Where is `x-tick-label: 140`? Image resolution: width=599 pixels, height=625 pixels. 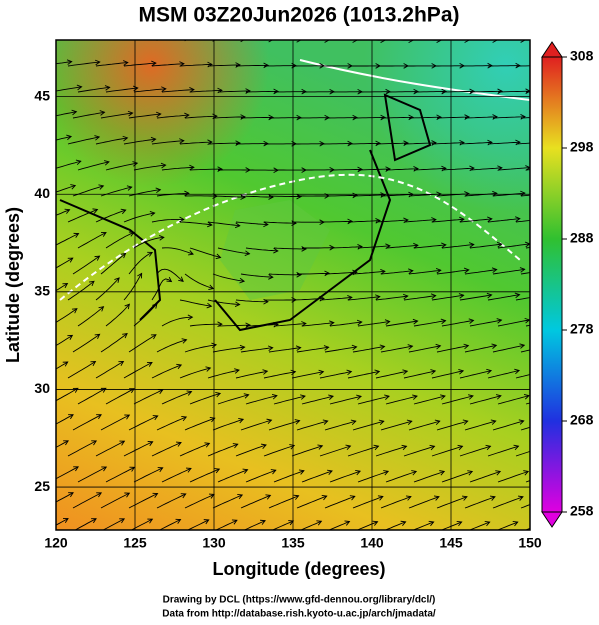 x-tick-label: 140 is located at coordinates (372, 543).